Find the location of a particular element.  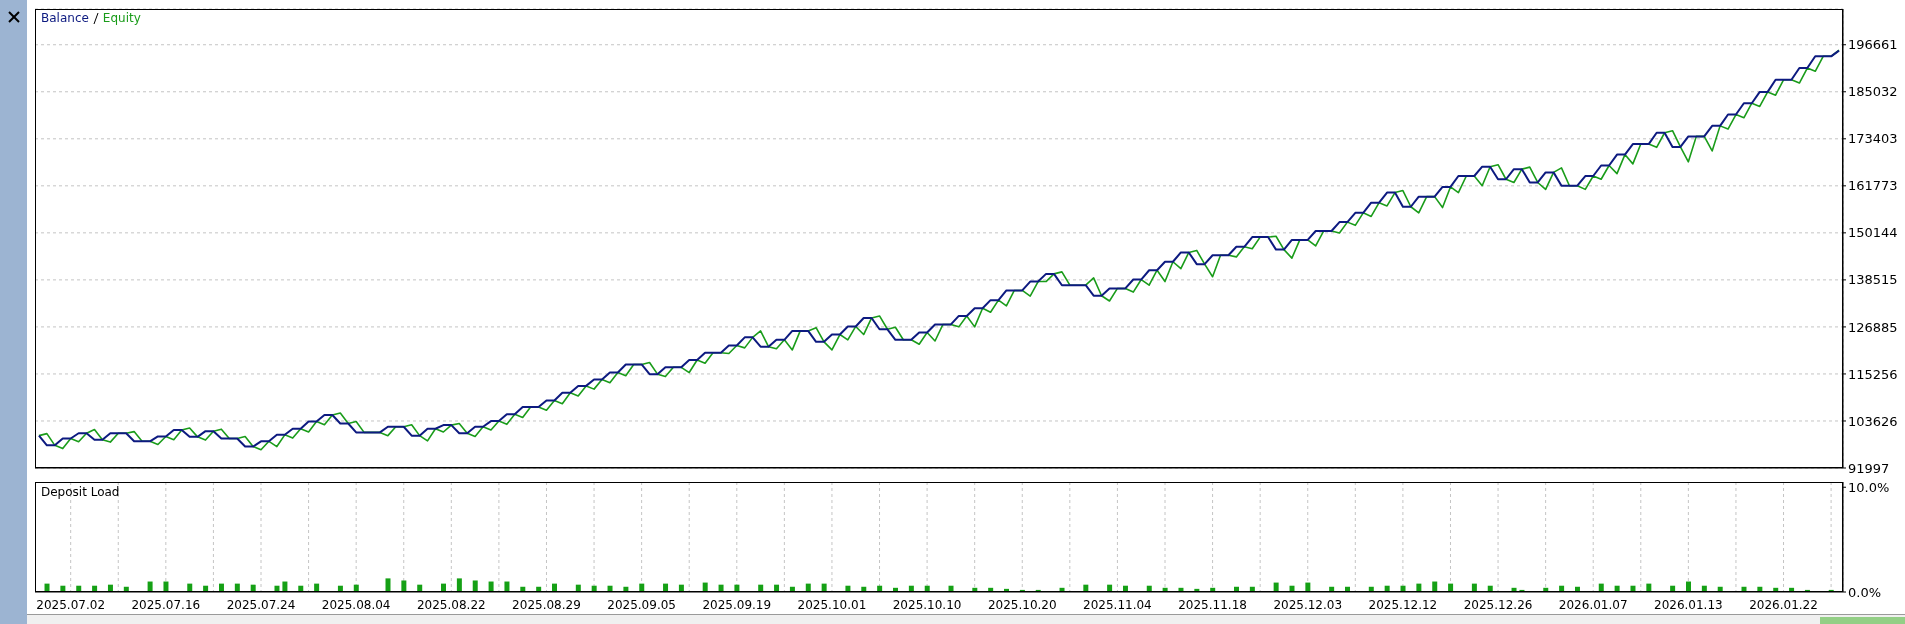

x-tick-label: 2025.07.24 is located at coordinates (261, 604).